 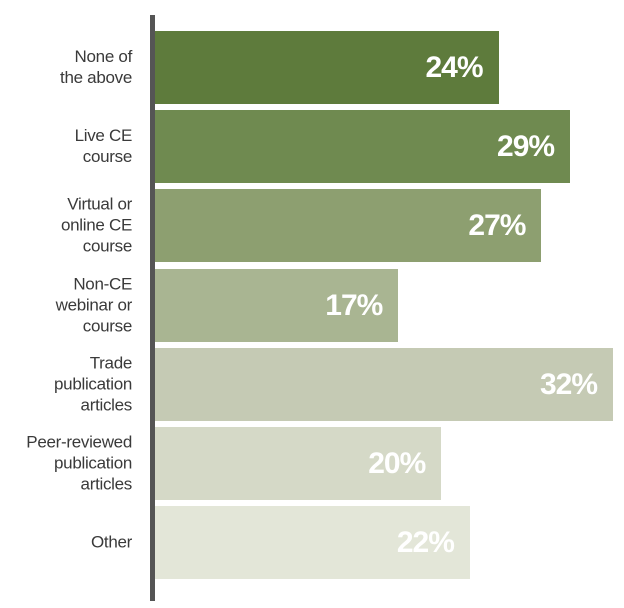 I want to click on value-label: 17%, so click(x=354, y=305).